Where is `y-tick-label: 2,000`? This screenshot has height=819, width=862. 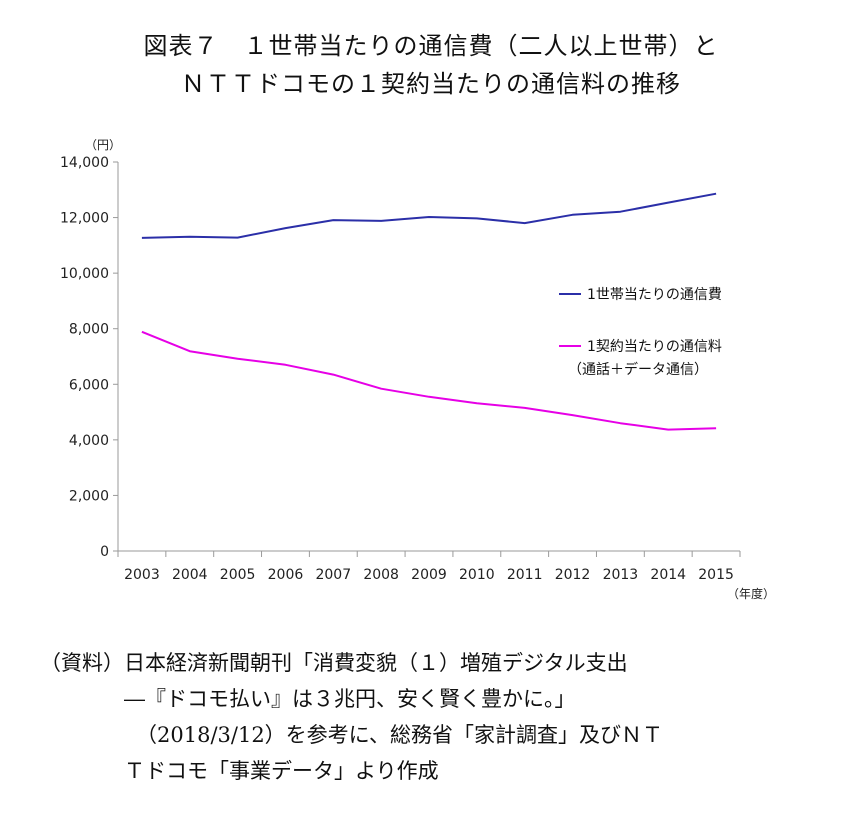 y-tick-label: 2,000 is located at coordinates (89, 496).